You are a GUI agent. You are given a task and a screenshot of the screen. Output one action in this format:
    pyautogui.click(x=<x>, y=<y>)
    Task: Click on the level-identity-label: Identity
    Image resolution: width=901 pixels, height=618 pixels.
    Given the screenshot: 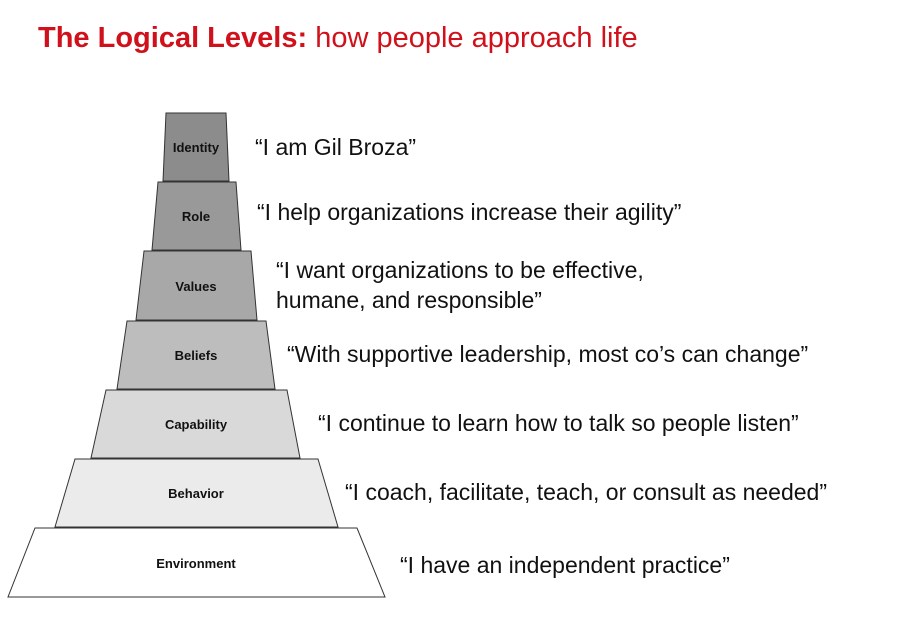 What is the action you would take?
    pyautogui.click(x=196, y=147)
    